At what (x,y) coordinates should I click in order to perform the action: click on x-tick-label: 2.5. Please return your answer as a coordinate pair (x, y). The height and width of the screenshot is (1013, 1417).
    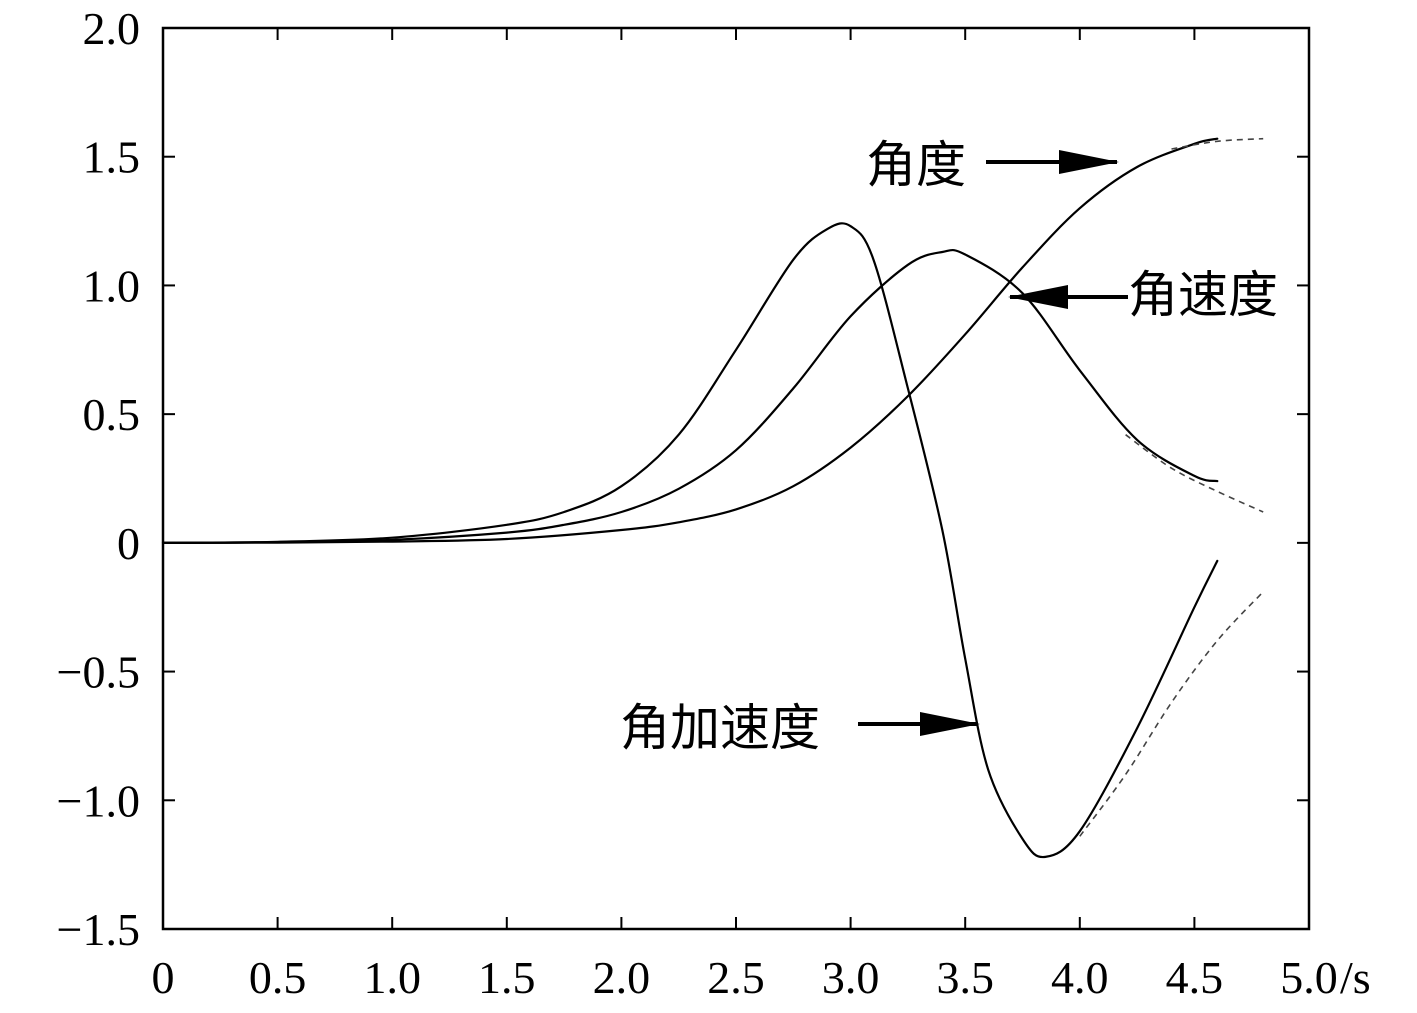
    Looking at the image, I should click on (736, 977).